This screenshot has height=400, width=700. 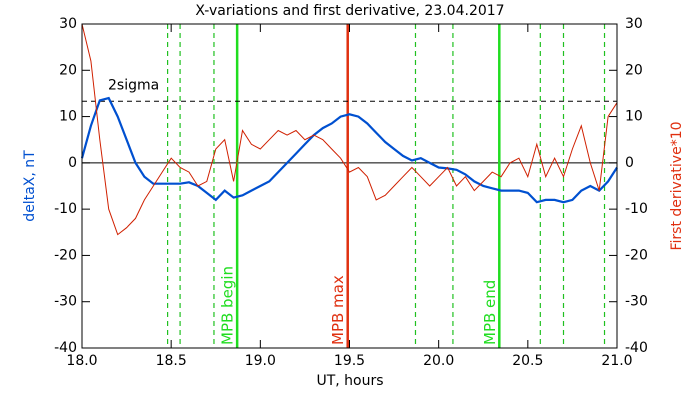 What do you see at coordinates (65, 302) in the screenshot?
I see `y-tick-label: -30` at bounding box center [65, 302].